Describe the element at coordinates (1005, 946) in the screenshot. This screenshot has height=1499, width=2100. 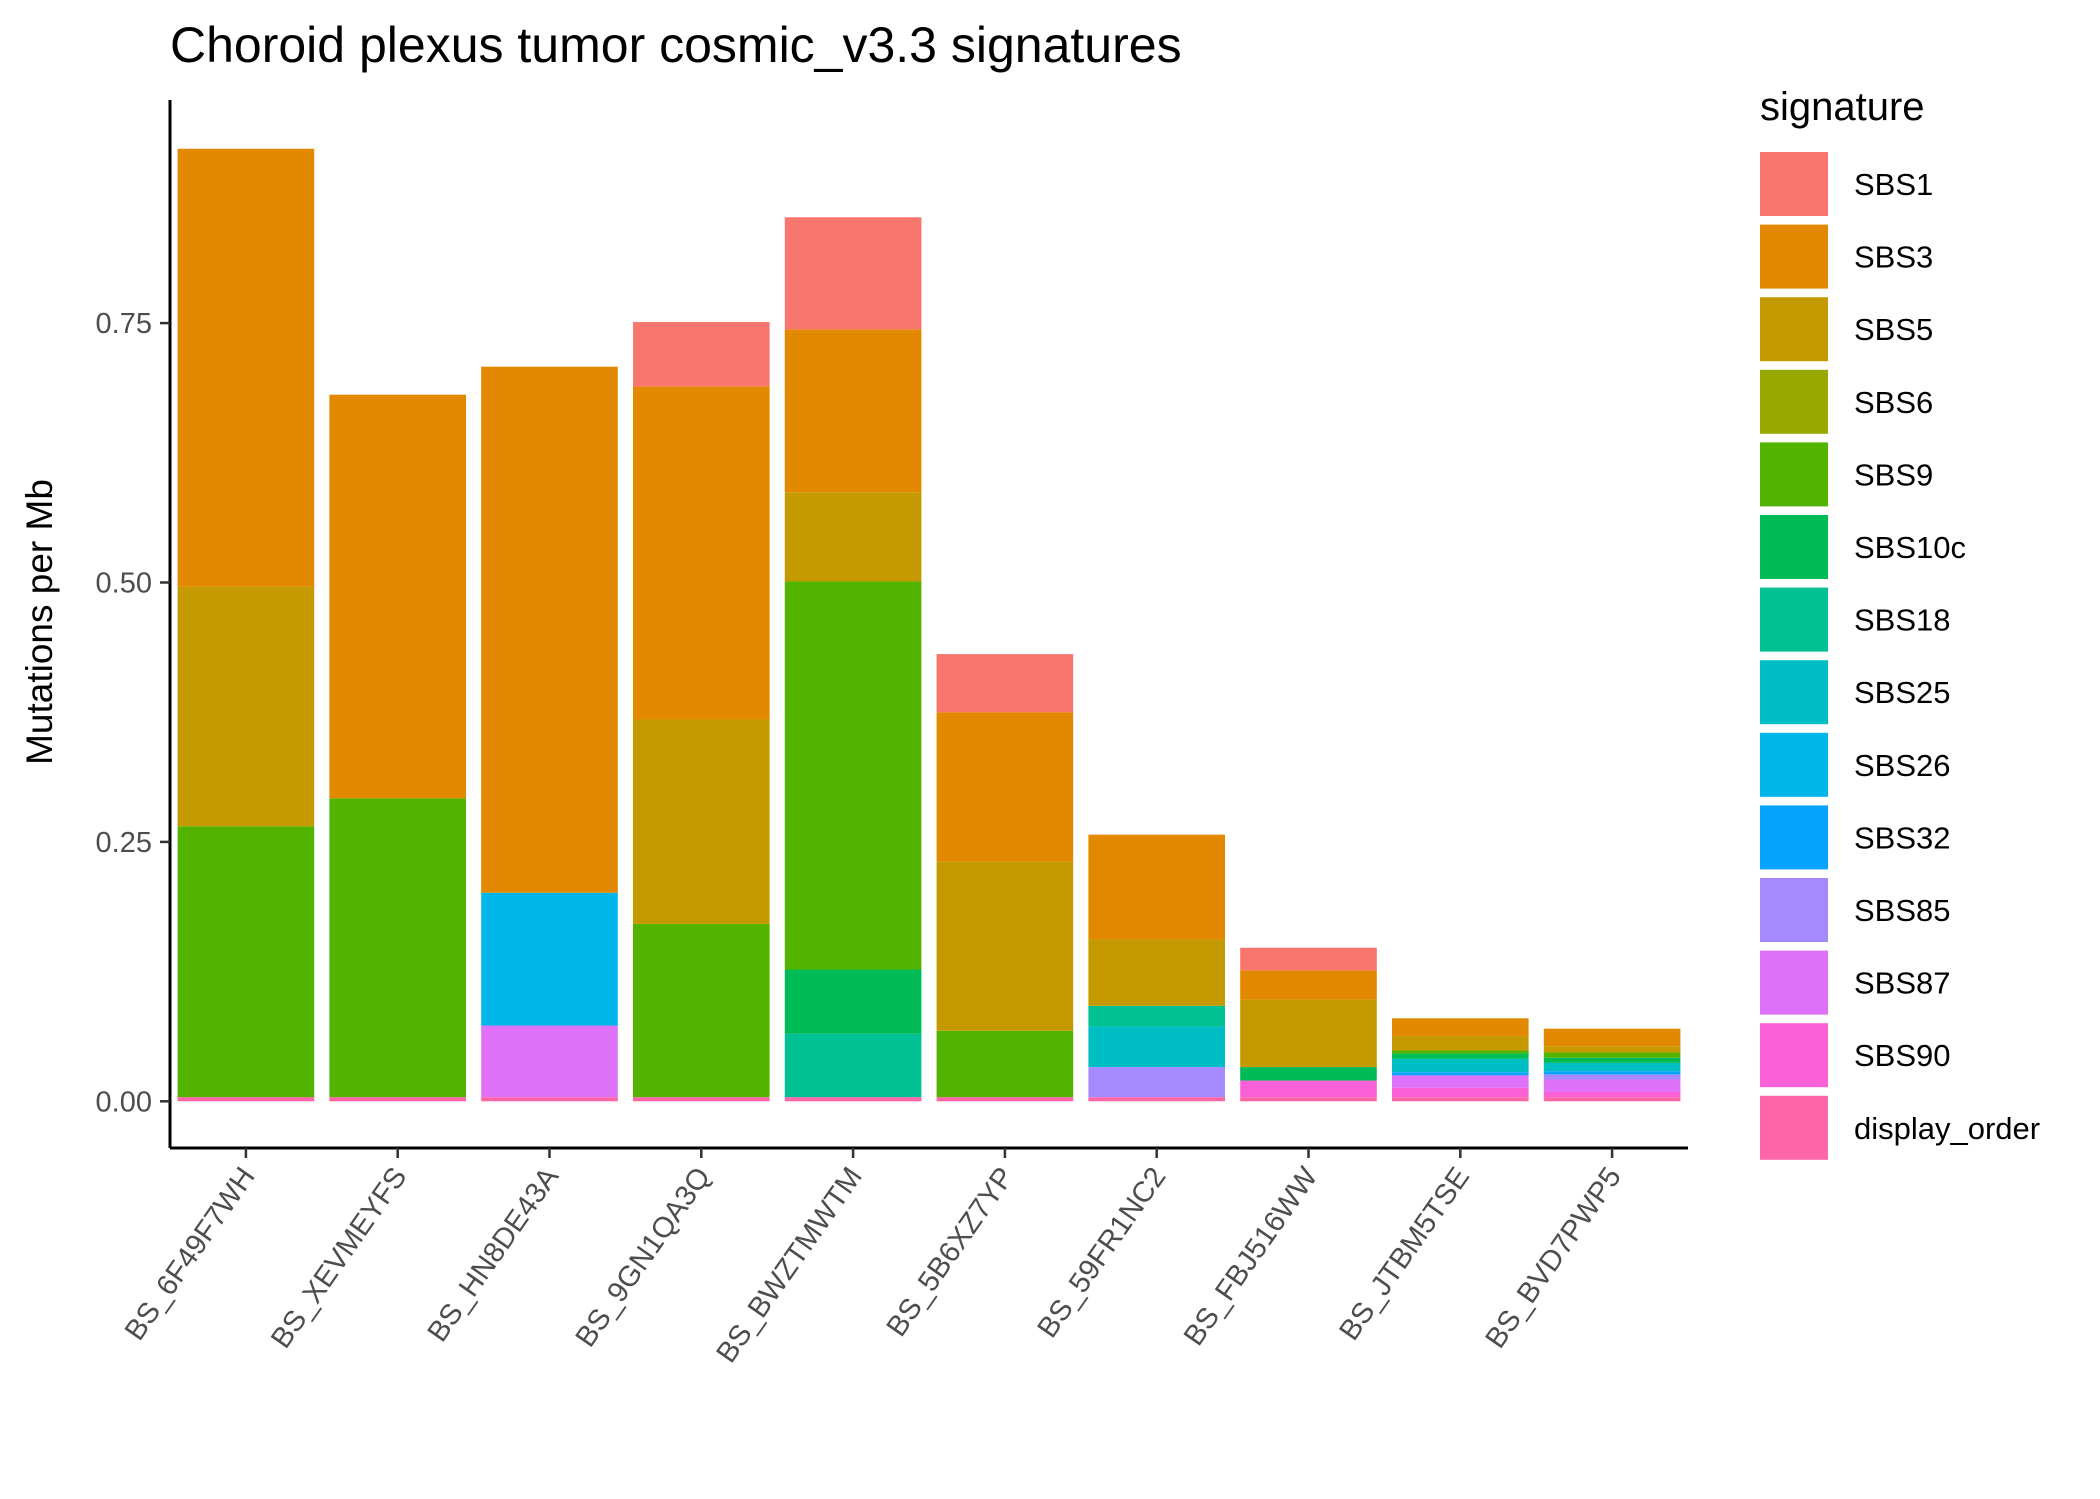
I see `bar-segment-sbs5-bs-5b6xz7yp` at that location.